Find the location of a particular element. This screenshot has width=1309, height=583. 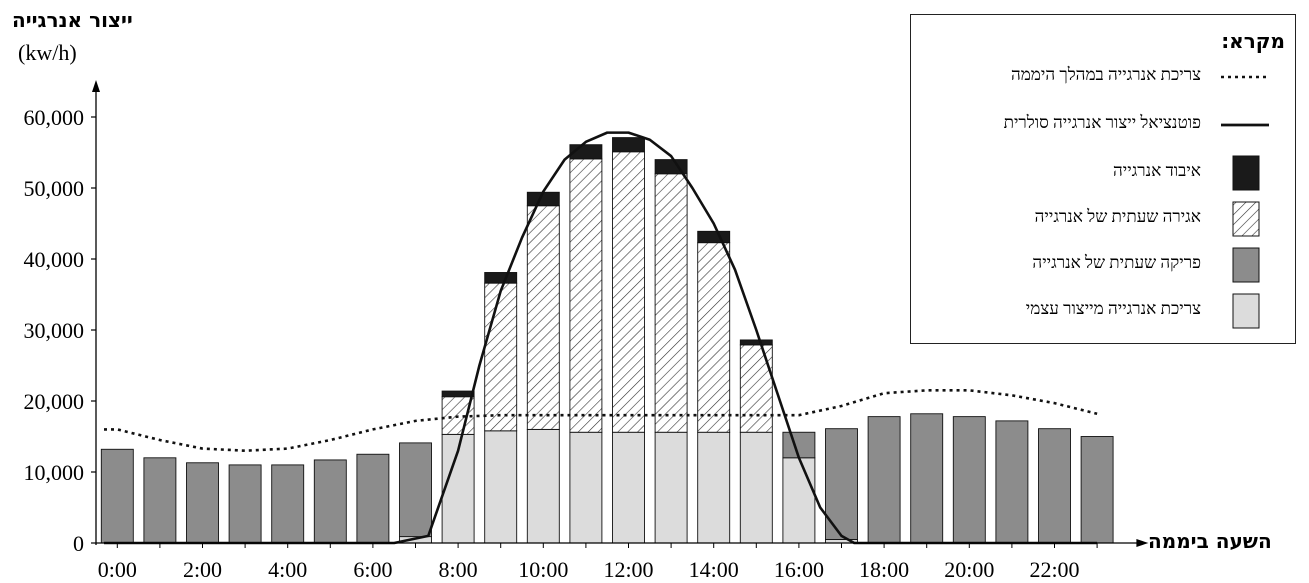

y-tick-label: 50,000 is located at coordinates (54, 188).